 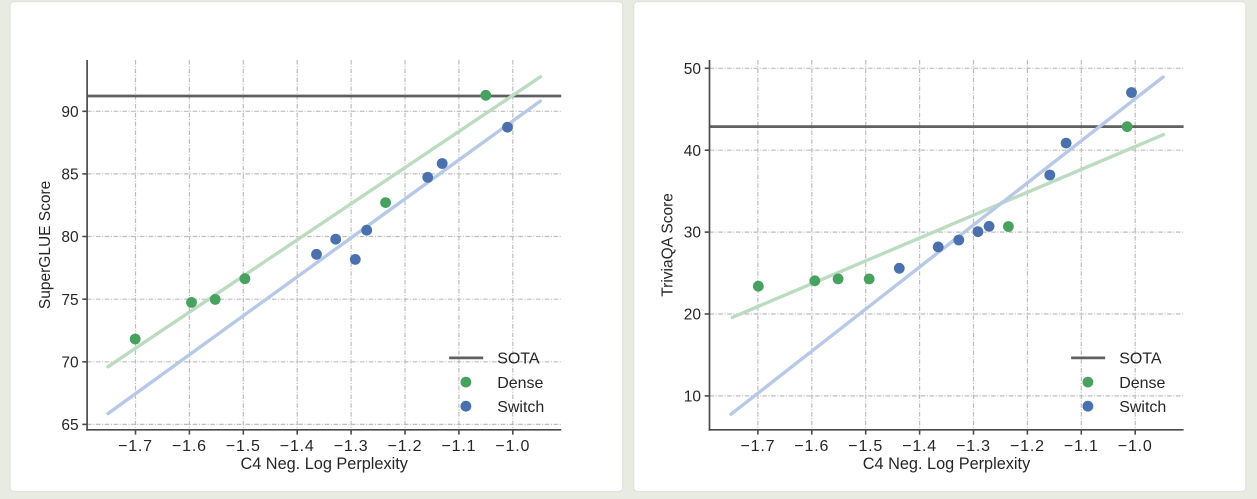 What do you see at coordinates (70, 362) in the screenshot?
I see `svg-text: 70` at bounding box center [70, 362].